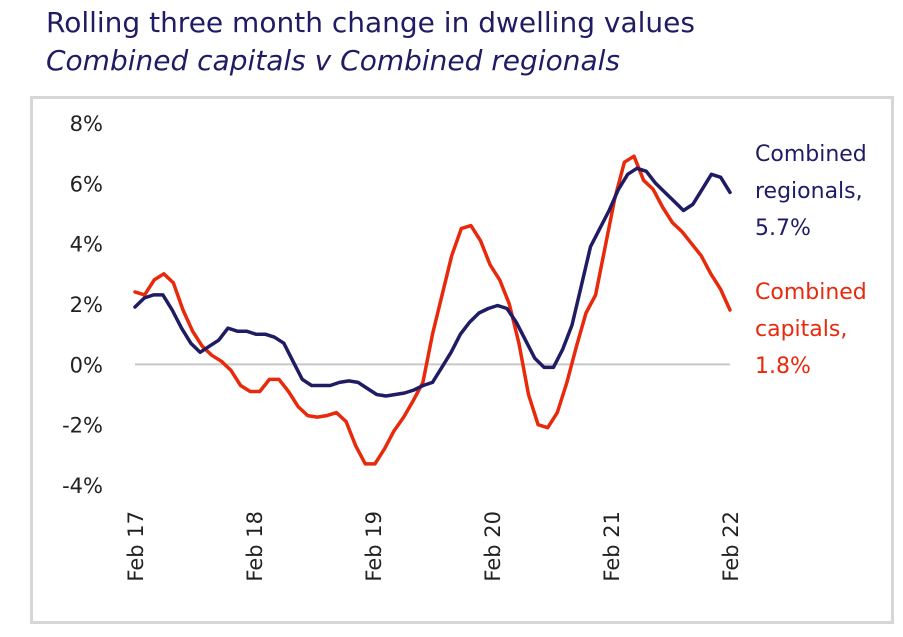 The width and height of the screenshot is (903, 637). What do you see at coordinates (255, 546) in the screenshot?
I see `x-tick-label: Feb 18` at bounding box center [255, 546].